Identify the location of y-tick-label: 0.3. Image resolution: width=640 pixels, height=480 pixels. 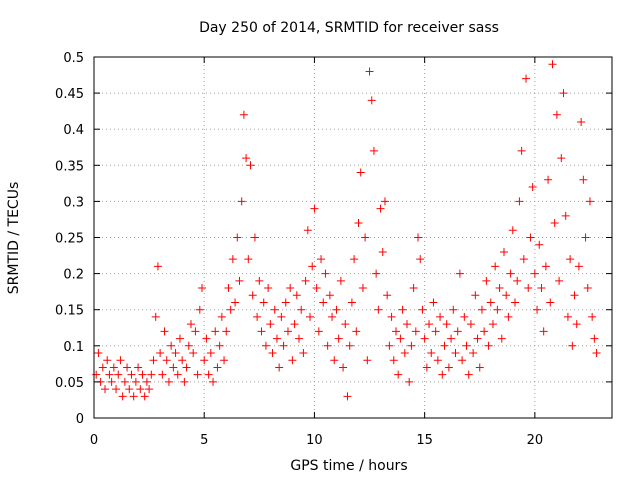
(73, 202).